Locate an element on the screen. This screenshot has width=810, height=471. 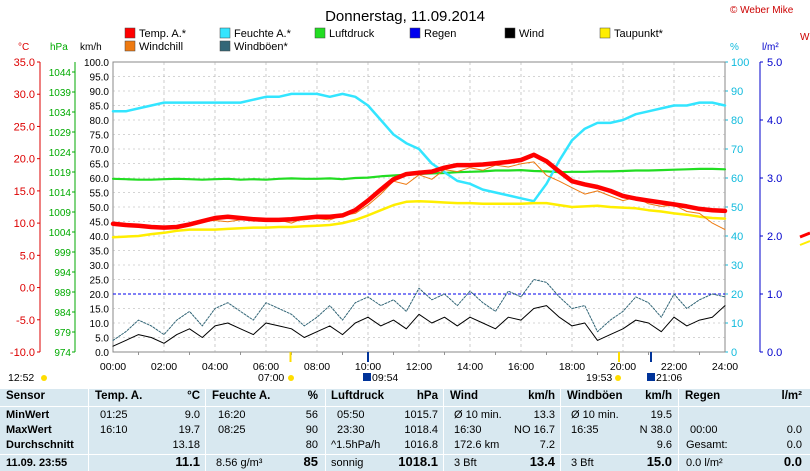
pressure-tick-label: 1039 is located at coordinates (60, 93).